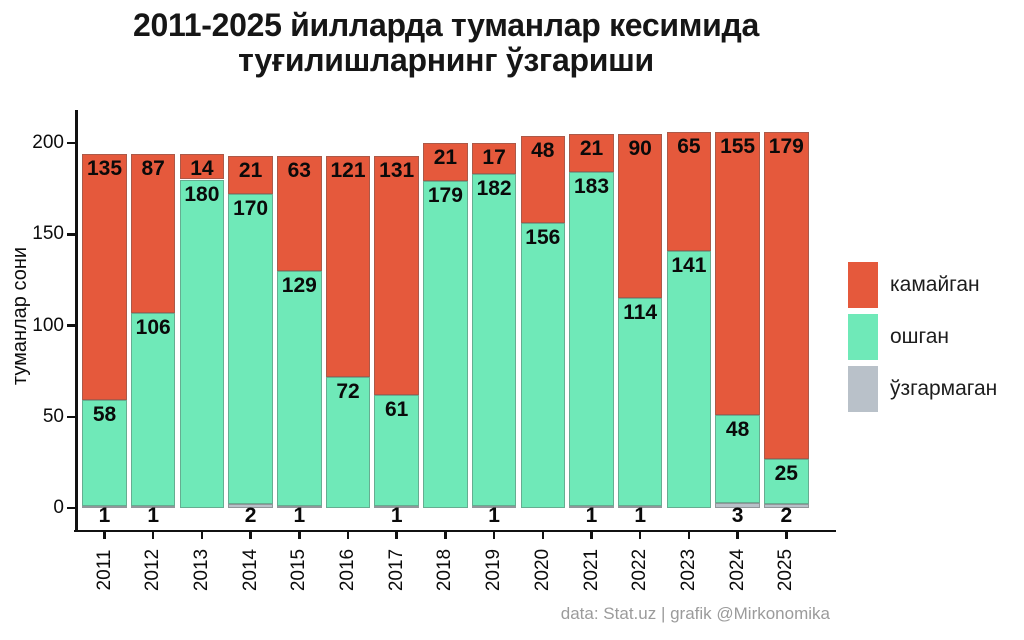  I want to click on bar-segment-2012-decreased, so click(153, 233).